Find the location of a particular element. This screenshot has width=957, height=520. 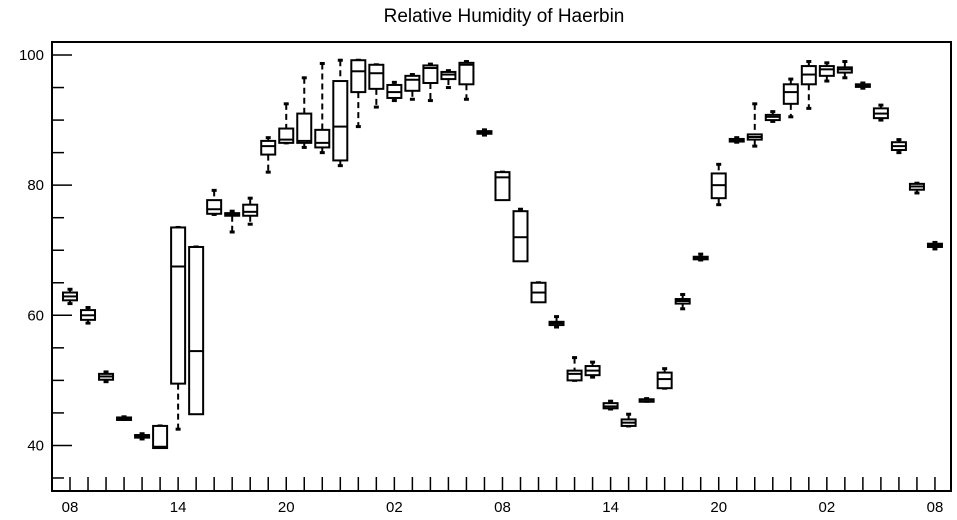

chart-title: Relative Humidity of Haerbin is located at coordinates (504, 16).